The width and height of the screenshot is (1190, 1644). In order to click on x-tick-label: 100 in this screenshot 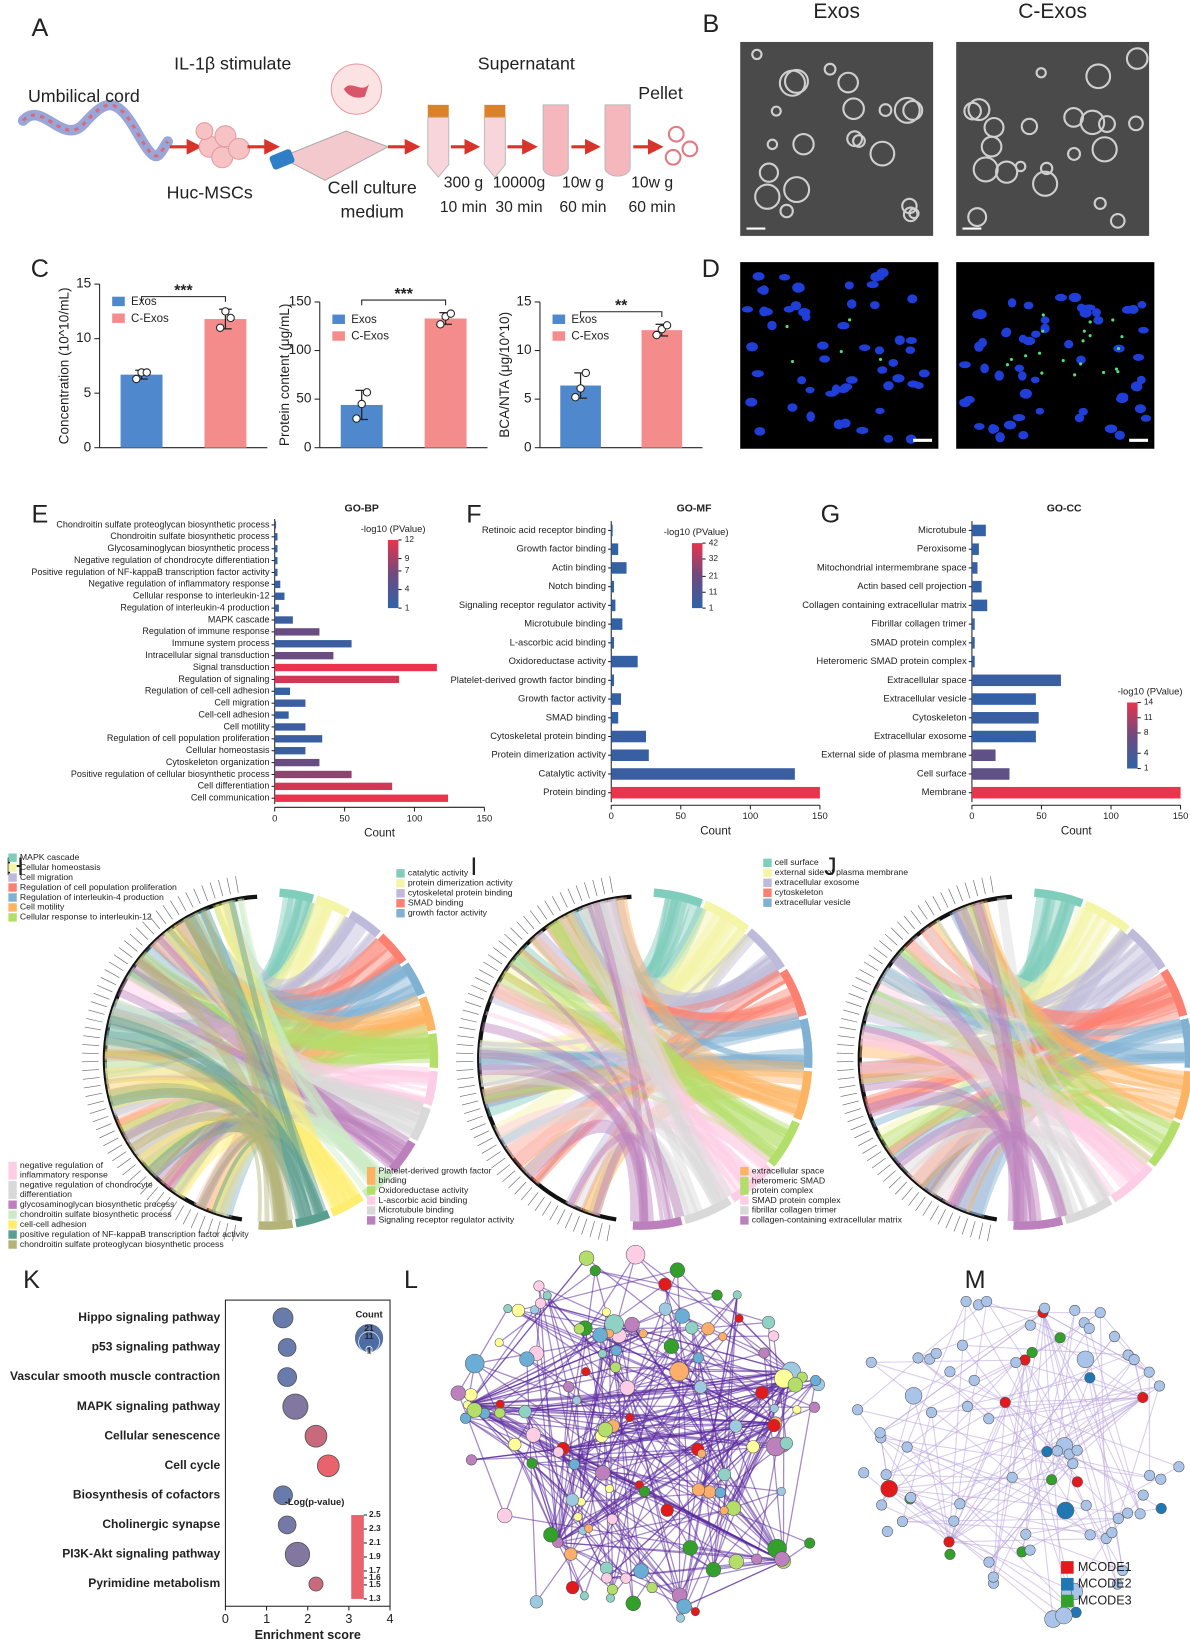, I will do `click(415, 817)`.